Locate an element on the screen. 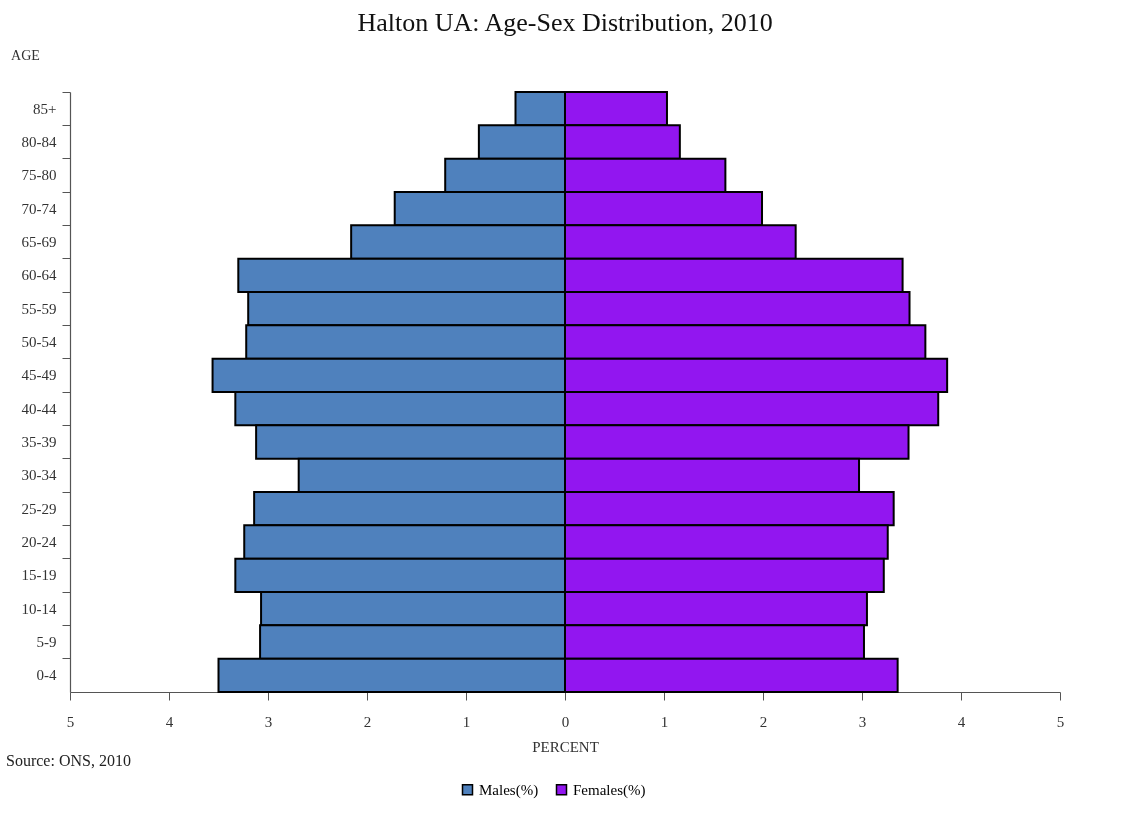  y-tick-label: 75-80 is located at coordinates (39, 175).